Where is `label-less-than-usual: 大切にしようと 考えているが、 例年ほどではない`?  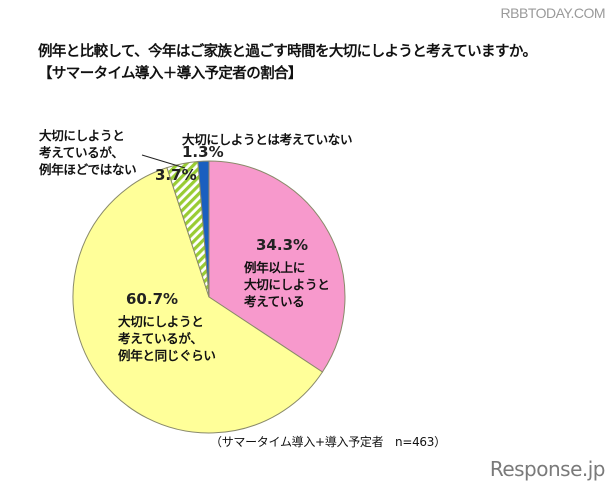 label-less-than-usual: 大切にしようと 考えているが、 例年ほどではない is located at coordinates (88, 152).